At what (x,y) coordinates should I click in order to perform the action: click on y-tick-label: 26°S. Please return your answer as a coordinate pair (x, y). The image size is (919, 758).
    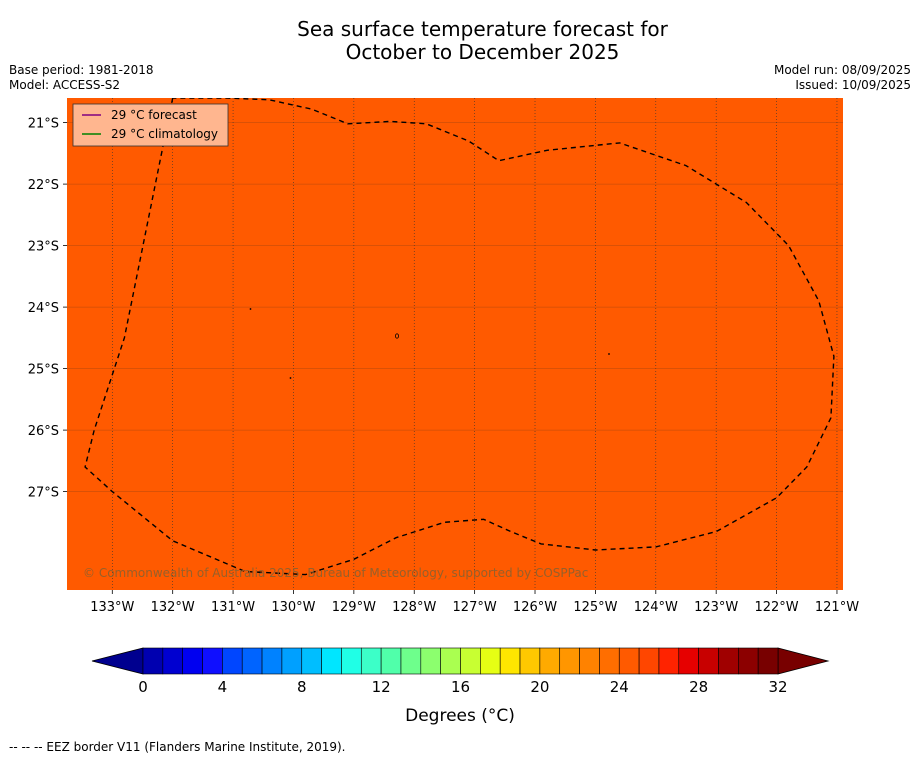
    Looking at the image, I should click on (43, 431).